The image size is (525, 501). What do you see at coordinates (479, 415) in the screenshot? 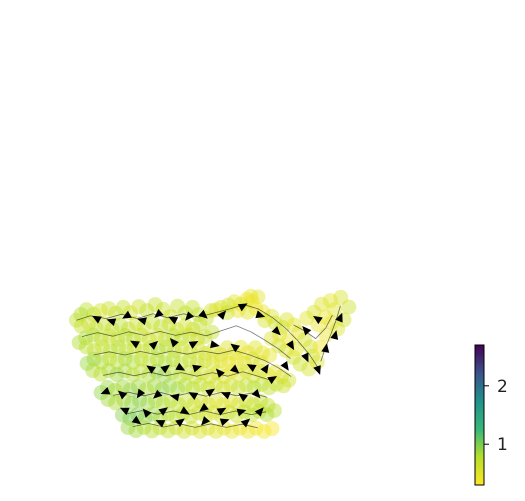
I see `colorbar-gradient-bar` at bounding box center [479, 415].